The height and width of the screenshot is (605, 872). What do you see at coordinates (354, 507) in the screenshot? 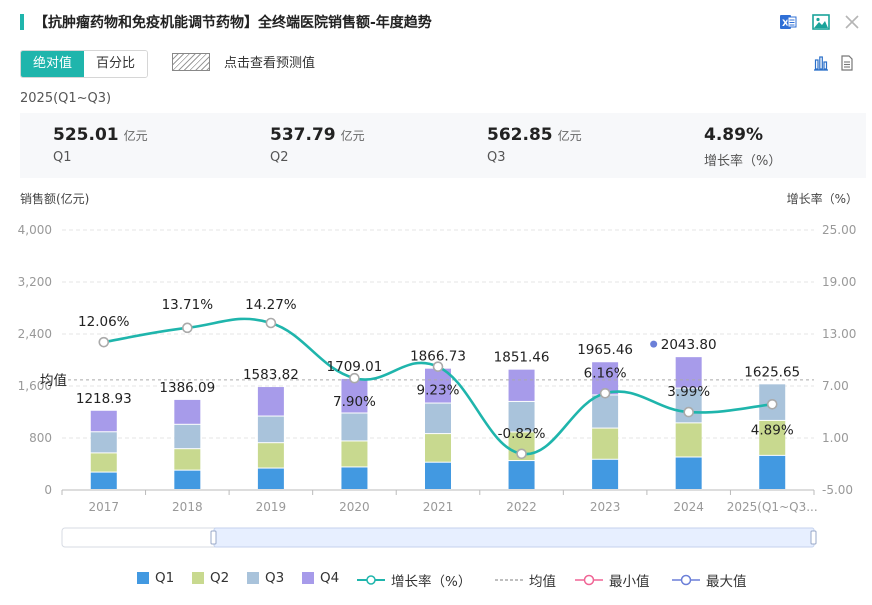
I see `x-tick-label: 2020` at bounding box center [354, 507].